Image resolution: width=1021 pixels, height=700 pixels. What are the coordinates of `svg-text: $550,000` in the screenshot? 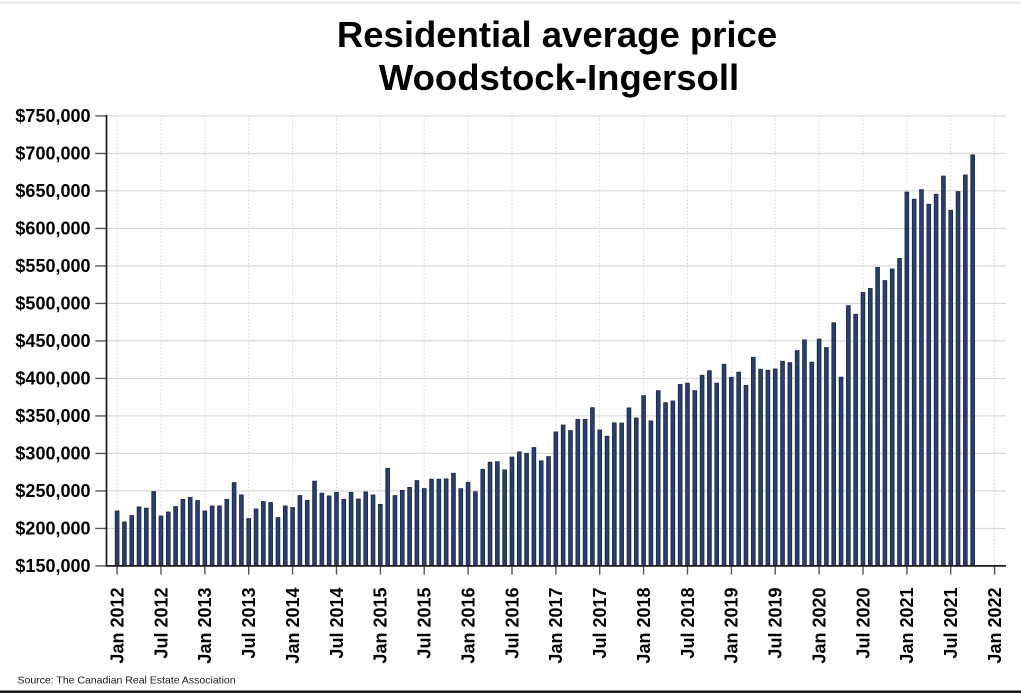 It's located at (52, 266).